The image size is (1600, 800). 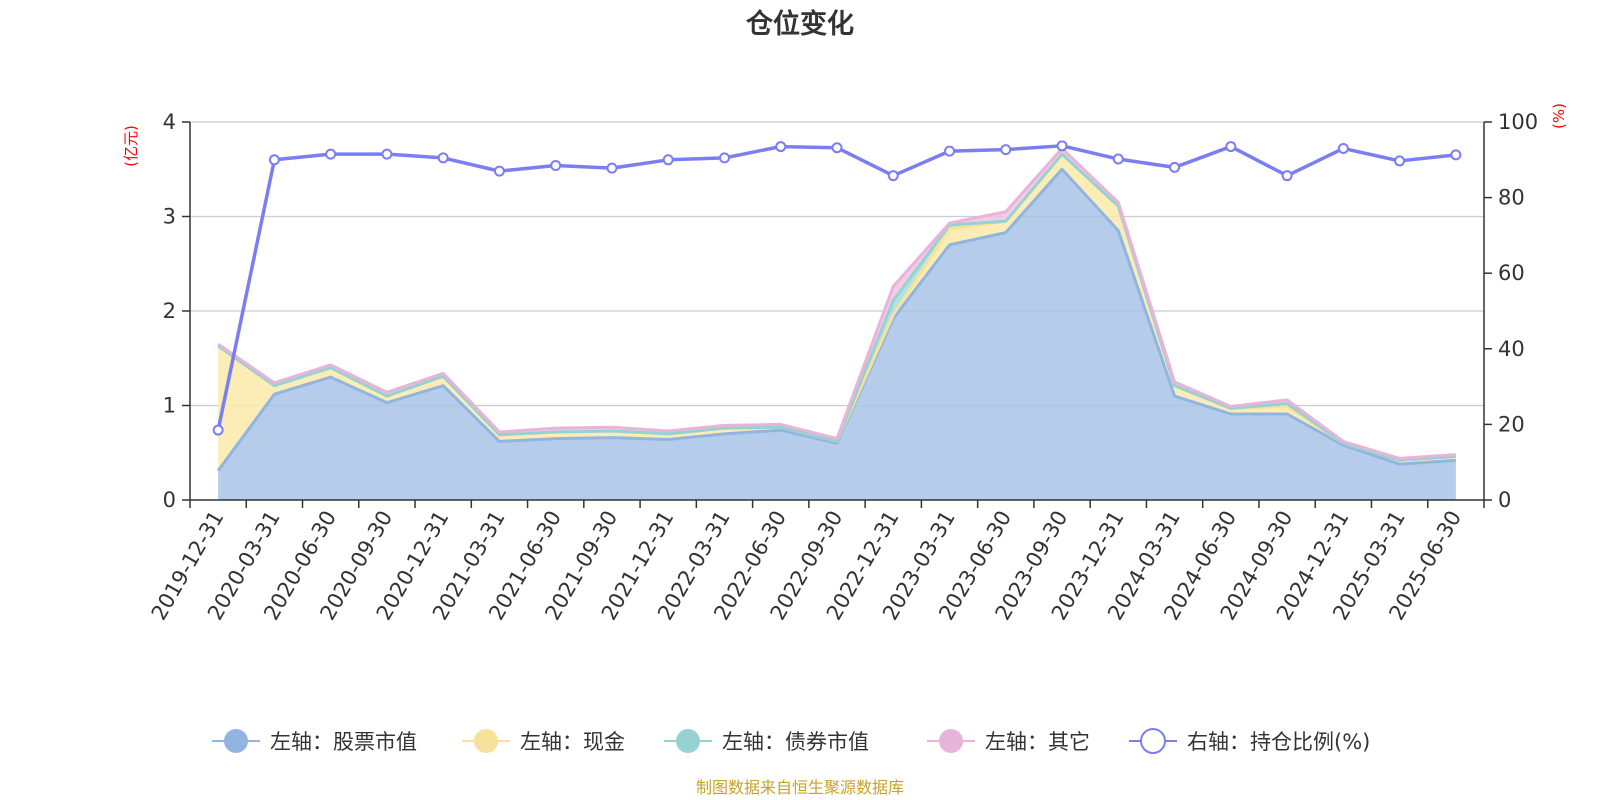 I want to click on left-axis-tick-labels: 0 1 2 3 4, so click(x=169, y=311).